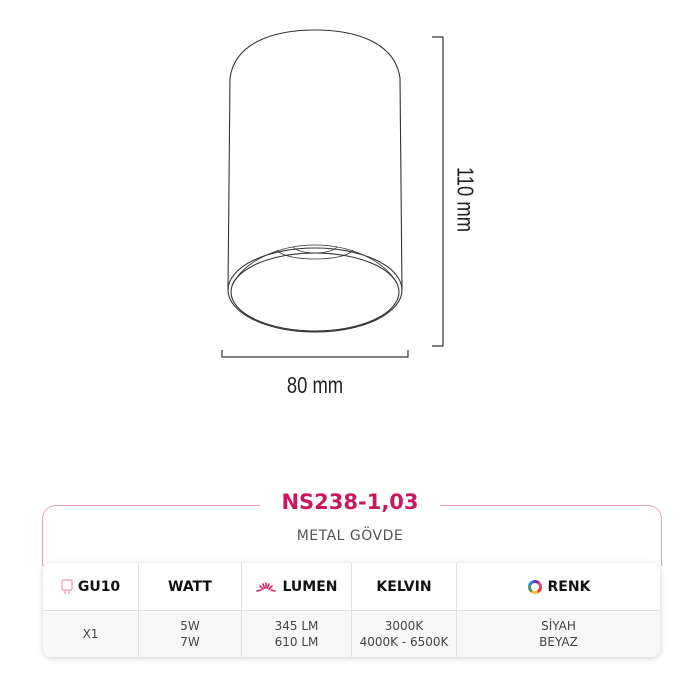 The width and height of the screenshot is (700, 700). I want to click on reflector-inner, so click(315, 265).